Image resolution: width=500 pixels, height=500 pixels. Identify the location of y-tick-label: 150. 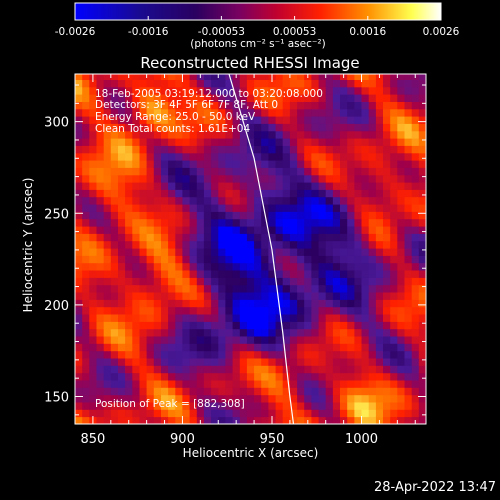
(56, 398).